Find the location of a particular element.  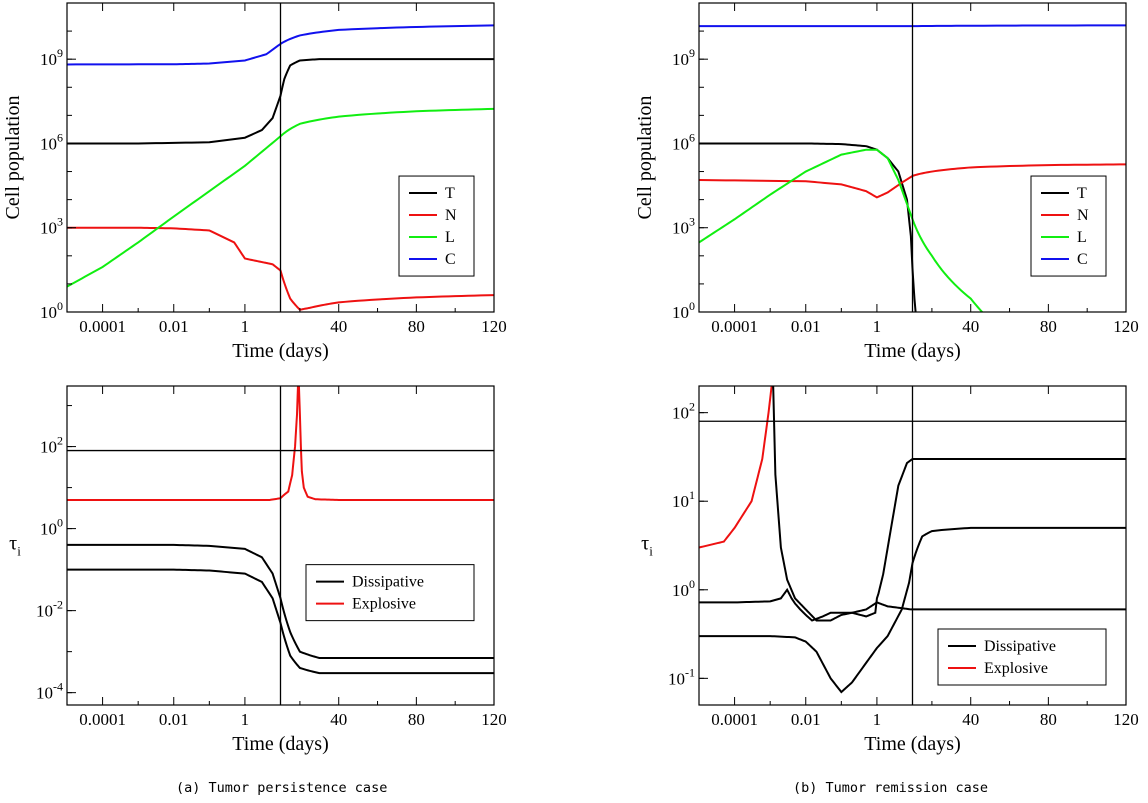

legend-label-c: C is located at coordinates (450, 259).